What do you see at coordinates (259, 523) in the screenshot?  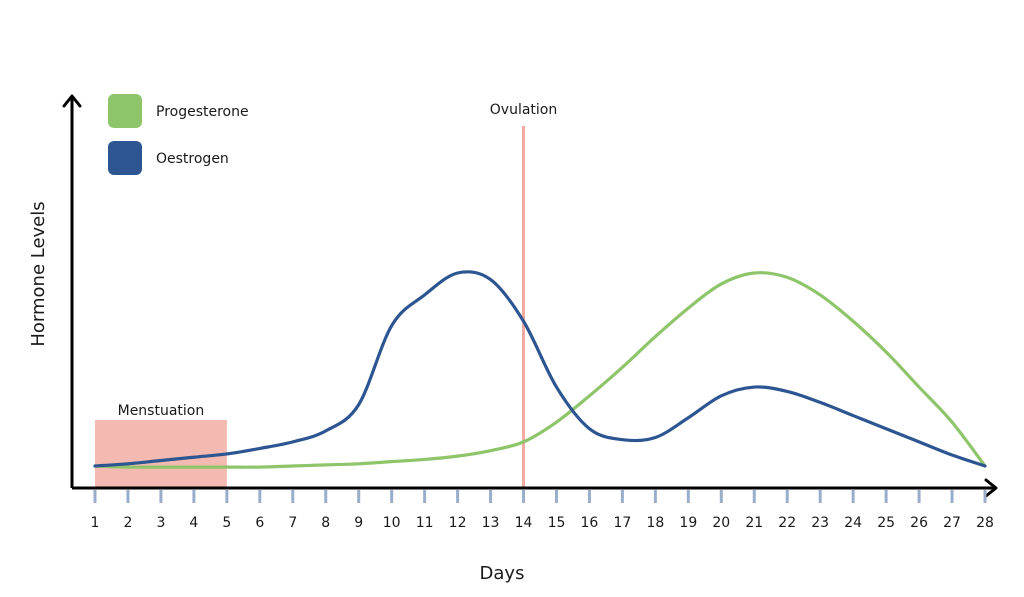 I see `x-tick-label: 6` at bounding box center [259, 523].